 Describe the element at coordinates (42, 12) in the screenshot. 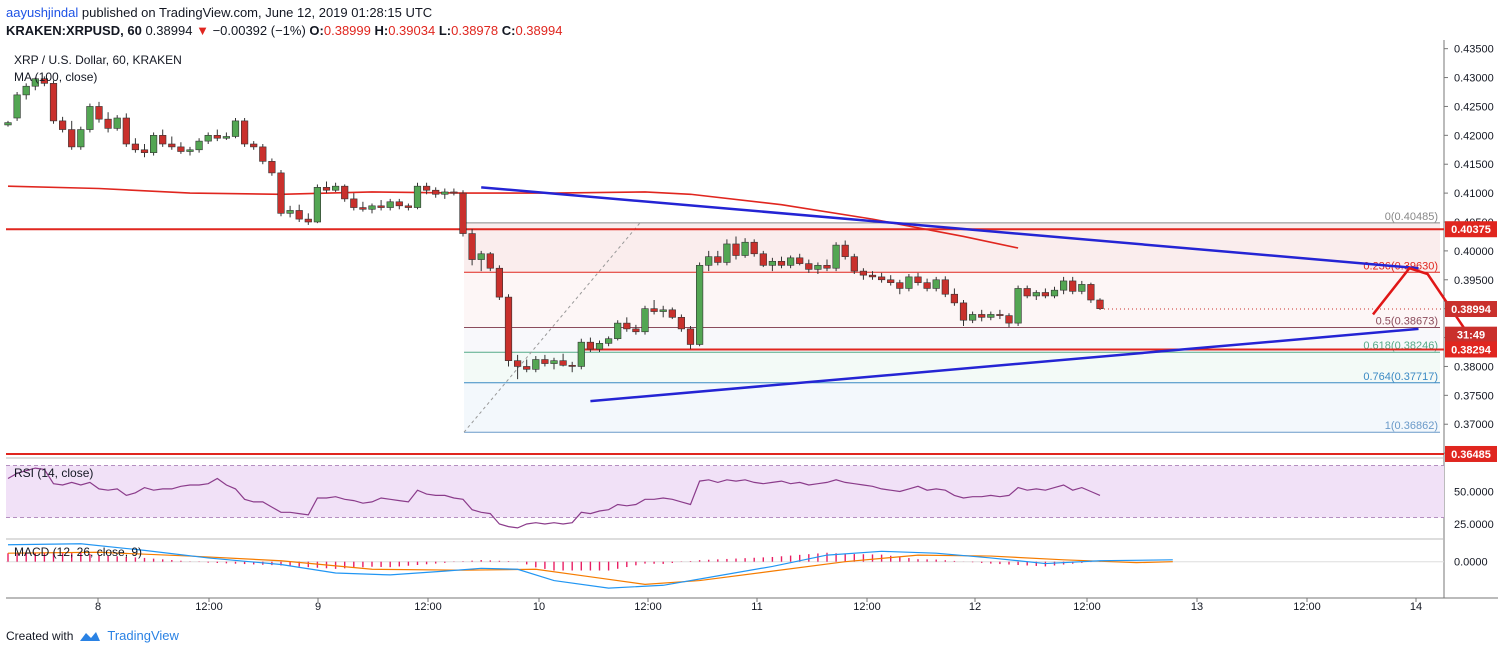

I see `author-link: aayushjindal` at that location.